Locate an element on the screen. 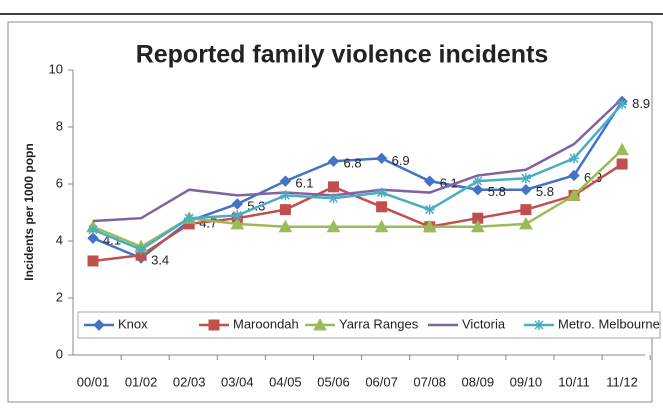 The height and width of the screenshot is (408, 663). x-tick-label: 07/08 is located at coordinates (429, 381).